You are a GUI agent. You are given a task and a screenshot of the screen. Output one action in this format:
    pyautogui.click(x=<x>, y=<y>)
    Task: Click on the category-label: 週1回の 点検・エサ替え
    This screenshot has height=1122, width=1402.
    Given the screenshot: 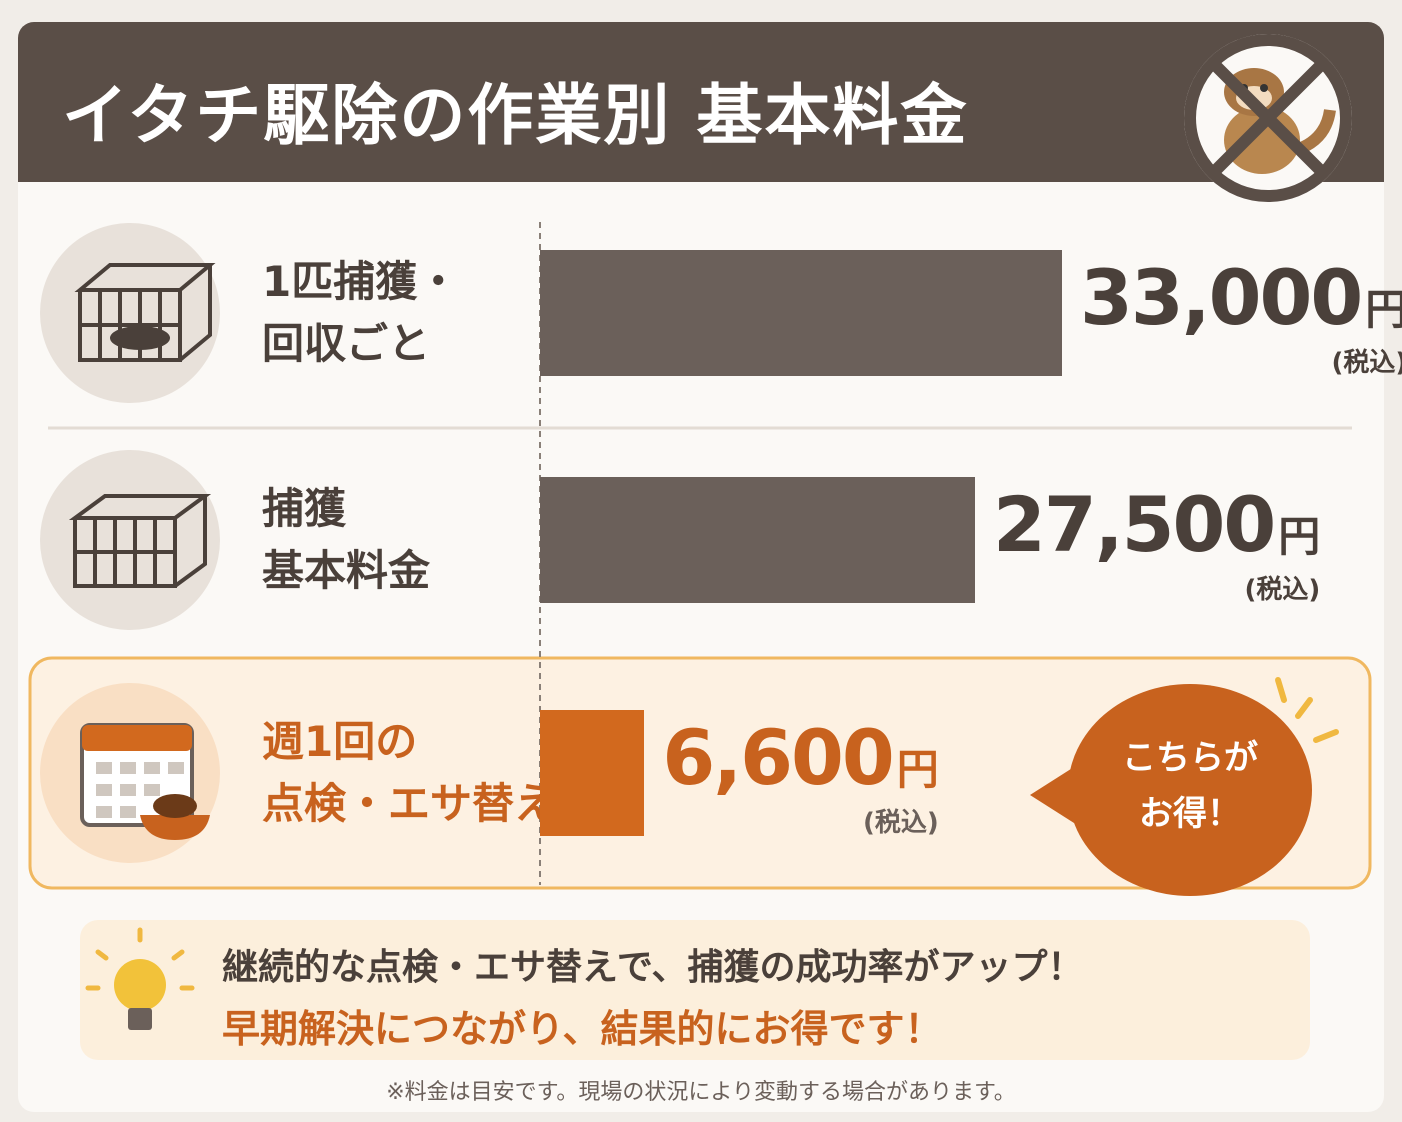 What is the action you would take?
    pyautogui.click(x=409, y=772)
    